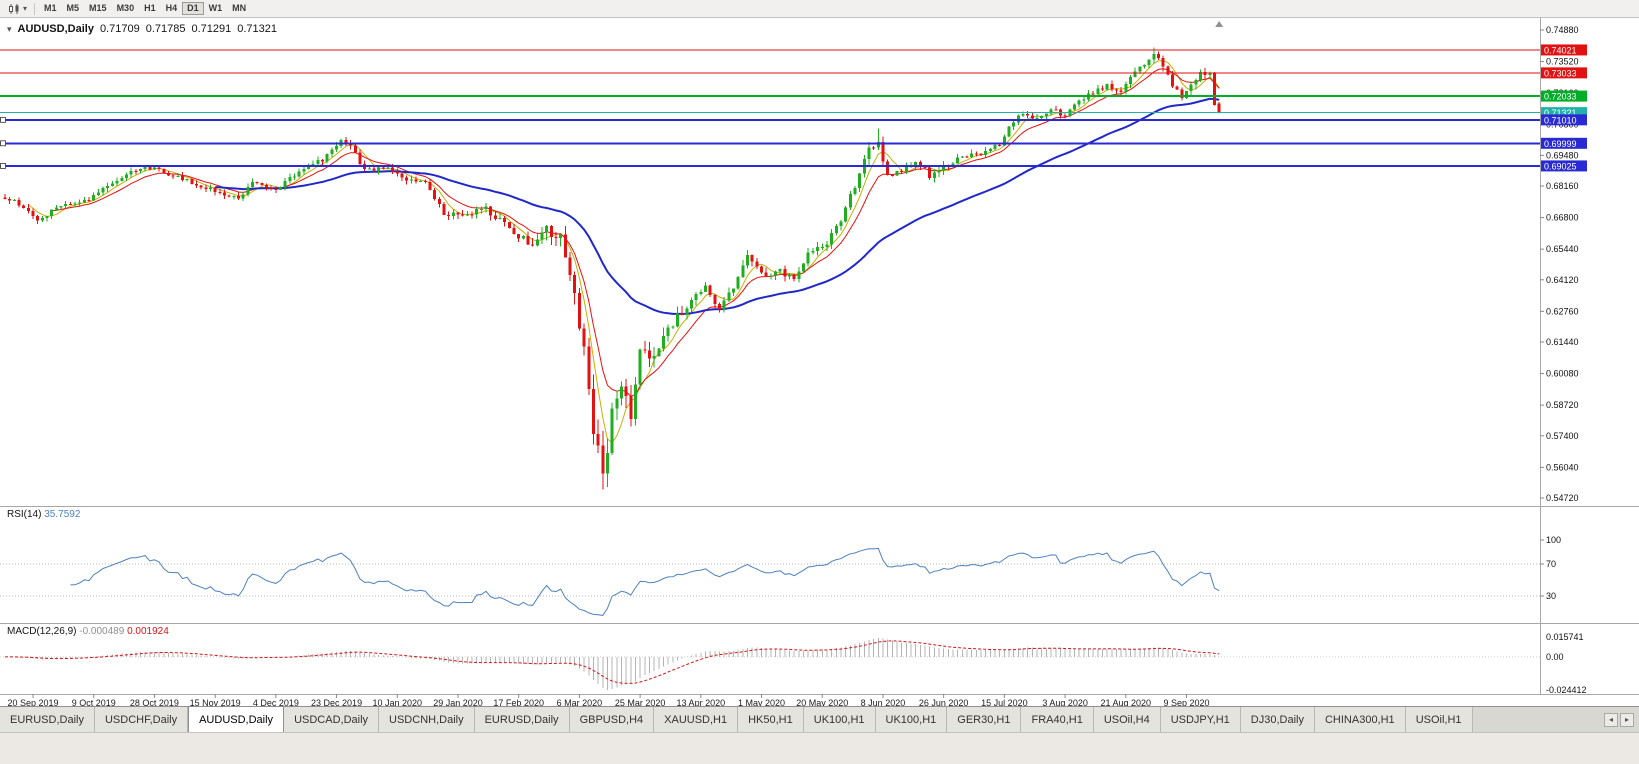 The height and width of the screenshot is (764, 1639). I want to click on timeframe-button-h1: H1, so click(150, 8).